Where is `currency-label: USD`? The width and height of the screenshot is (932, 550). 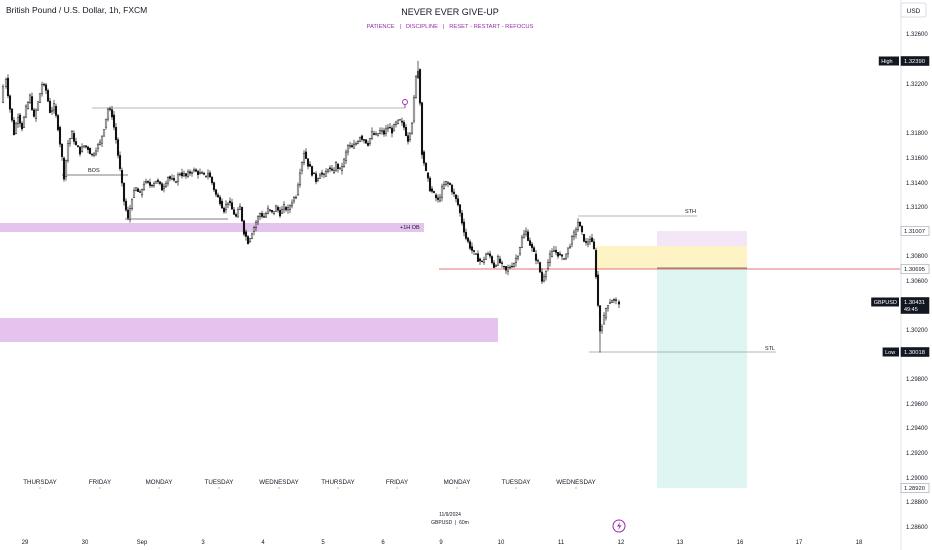 currency-label: USD is located at coordinates (914, 11).